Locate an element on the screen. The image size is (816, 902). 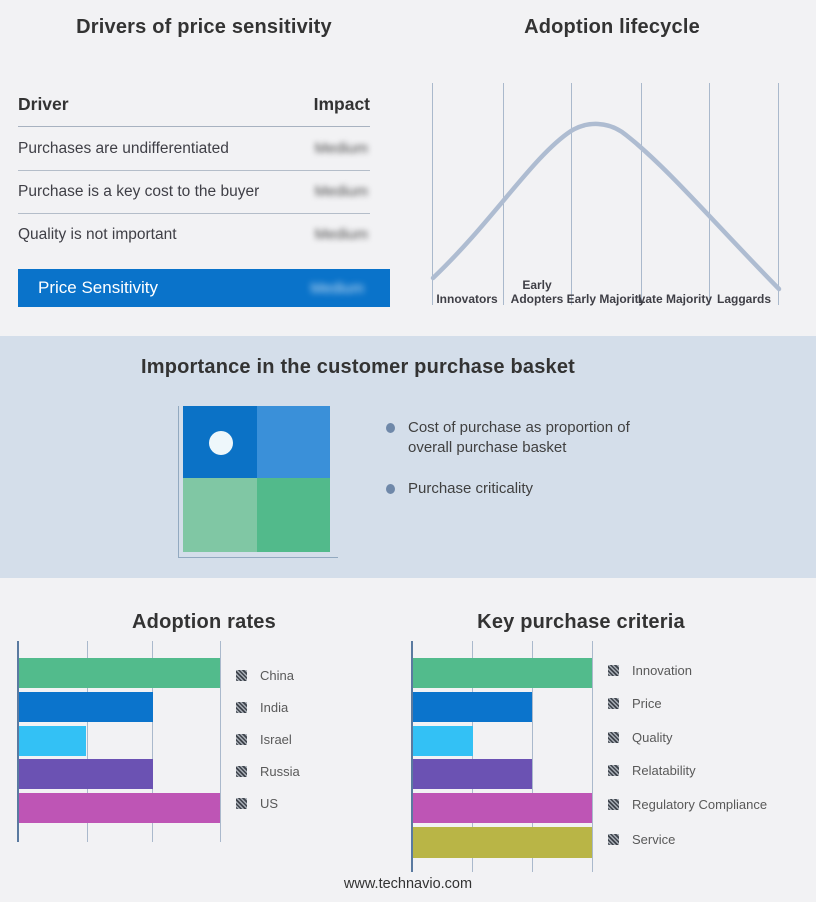
stage-label-early-adopters: Early Adopters is located at coordinates (537, 291).